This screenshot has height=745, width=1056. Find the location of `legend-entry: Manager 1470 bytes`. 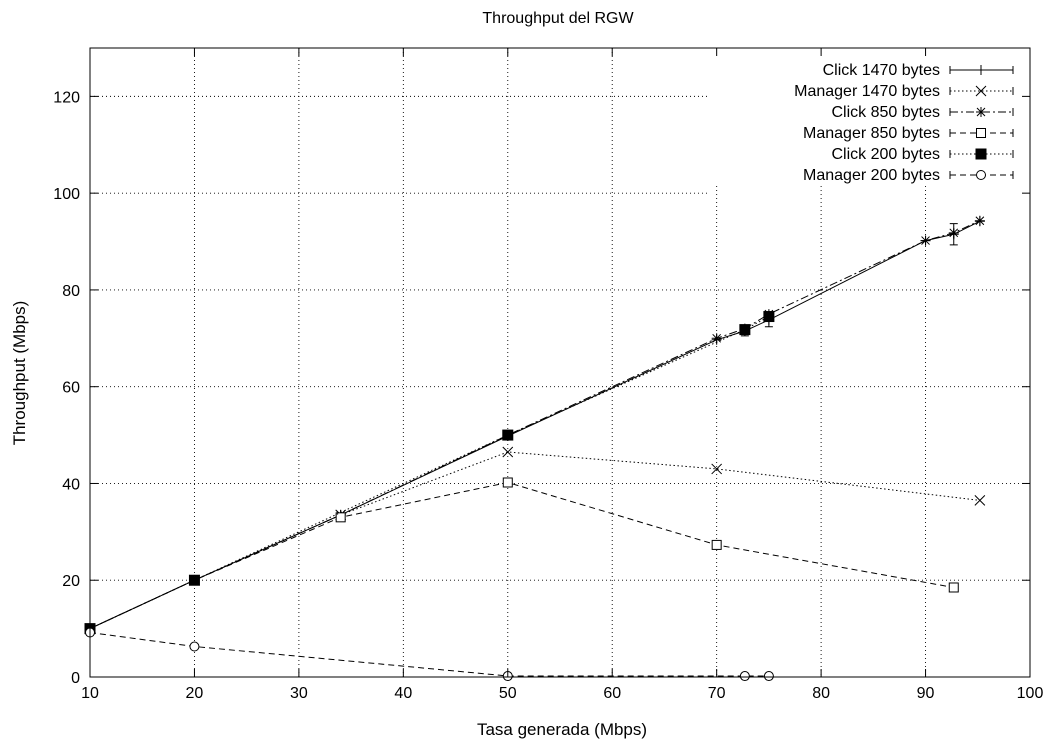

legend-entry: Manager 1470 bytes is located at coordinates (904, 91).